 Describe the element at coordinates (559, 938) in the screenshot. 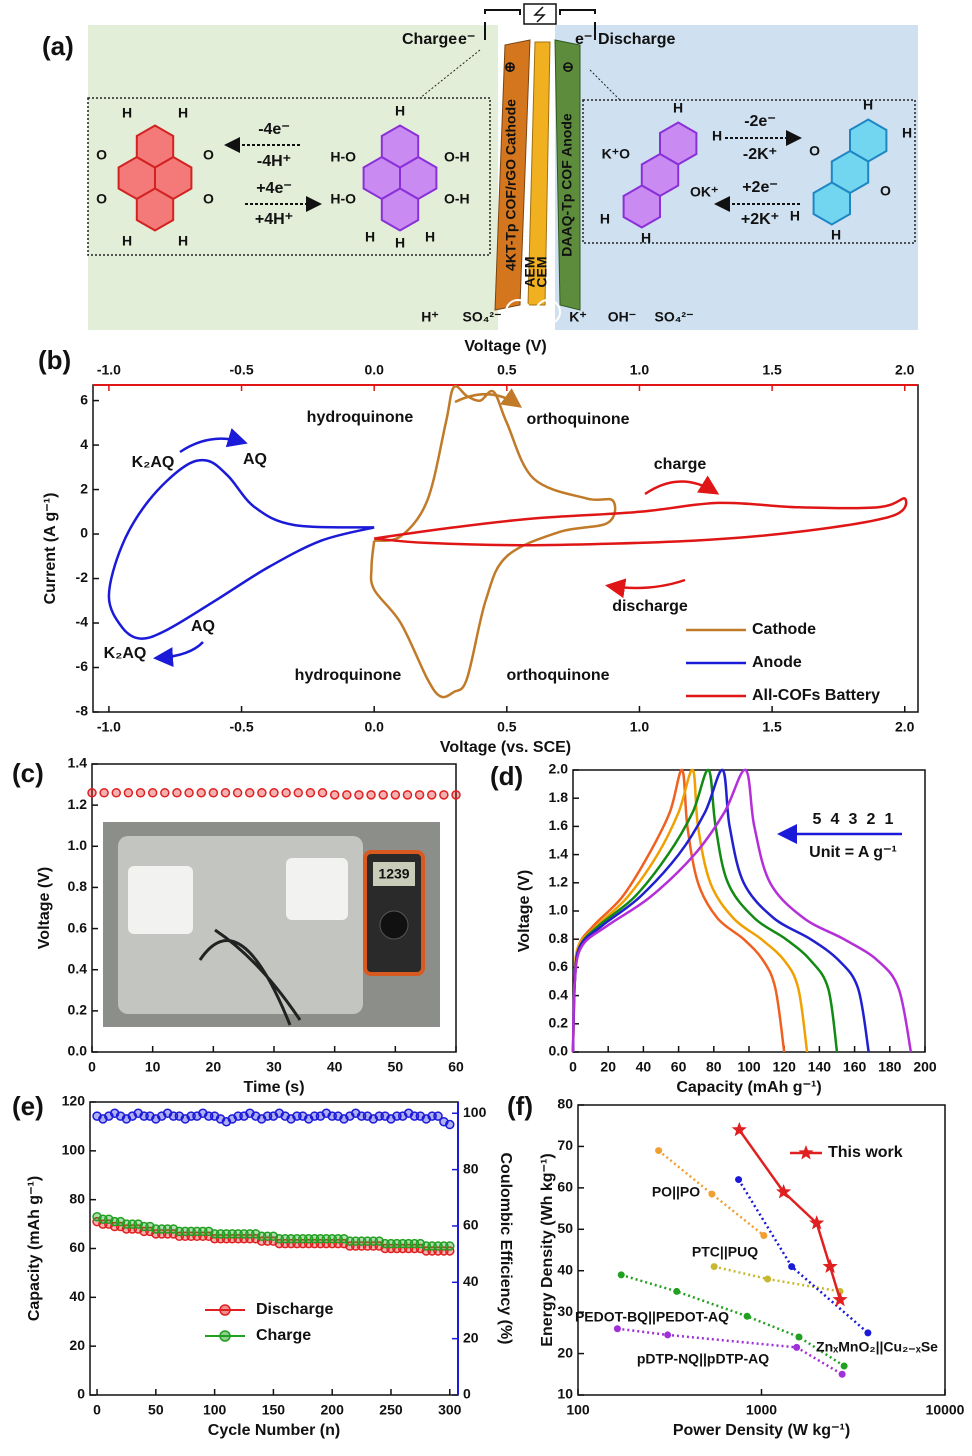

I see `y-tick-label: 0.8` at that location.